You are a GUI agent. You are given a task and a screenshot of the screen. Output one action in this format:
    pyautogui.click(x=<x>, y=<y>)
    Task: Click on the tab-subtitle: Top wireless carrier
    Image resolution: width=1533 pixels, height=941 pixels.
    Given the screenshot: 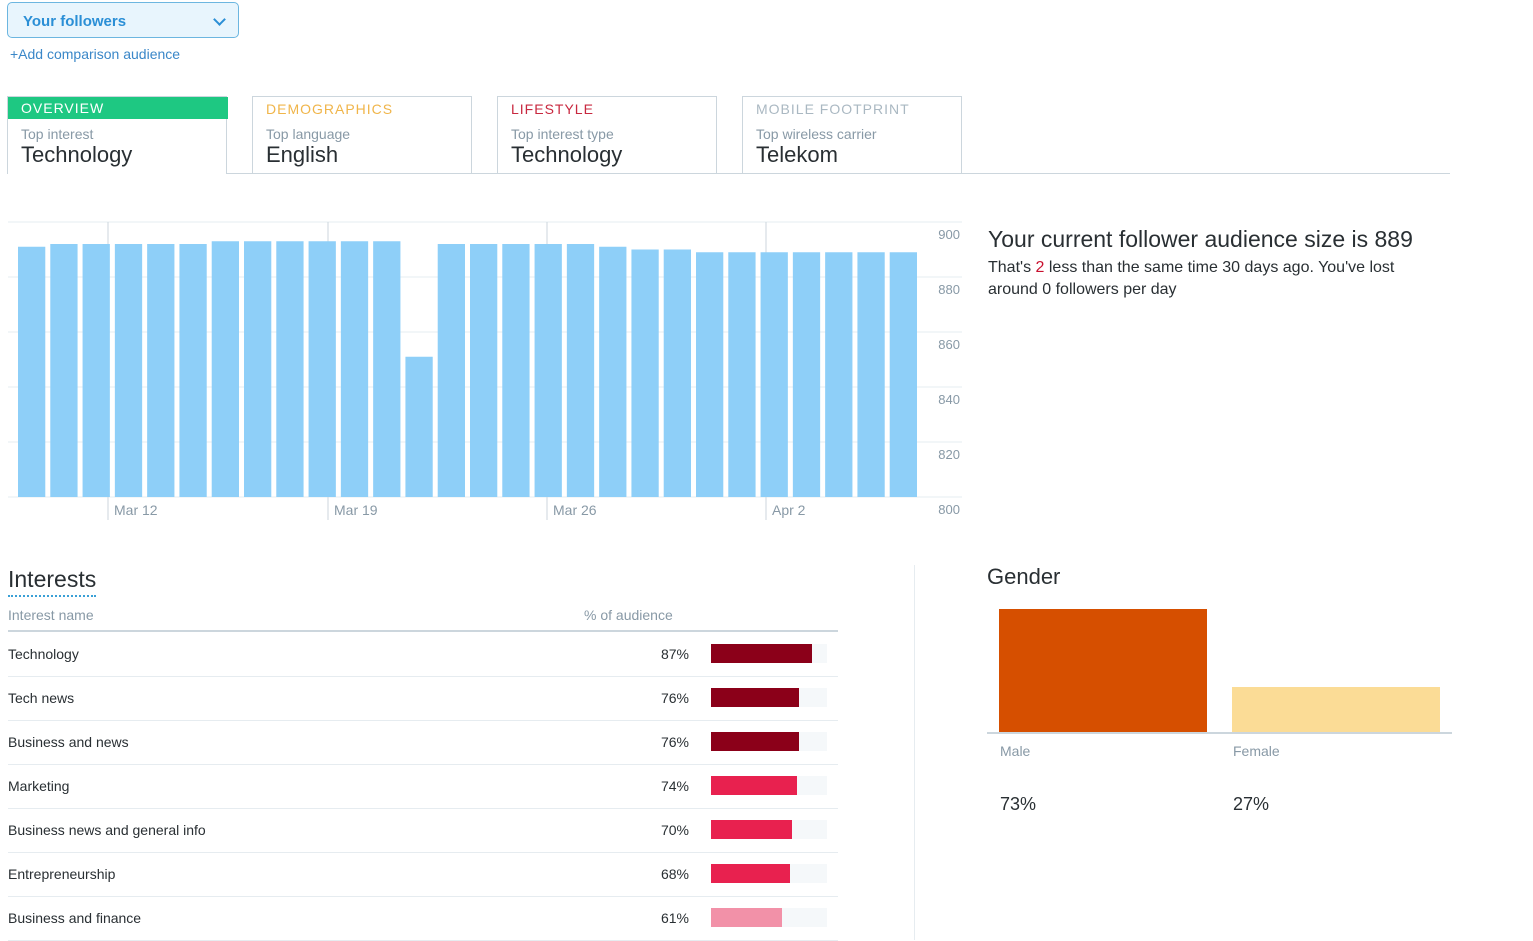 What is the action you would take?
    pyautogui.click(x=816, y=134)
    